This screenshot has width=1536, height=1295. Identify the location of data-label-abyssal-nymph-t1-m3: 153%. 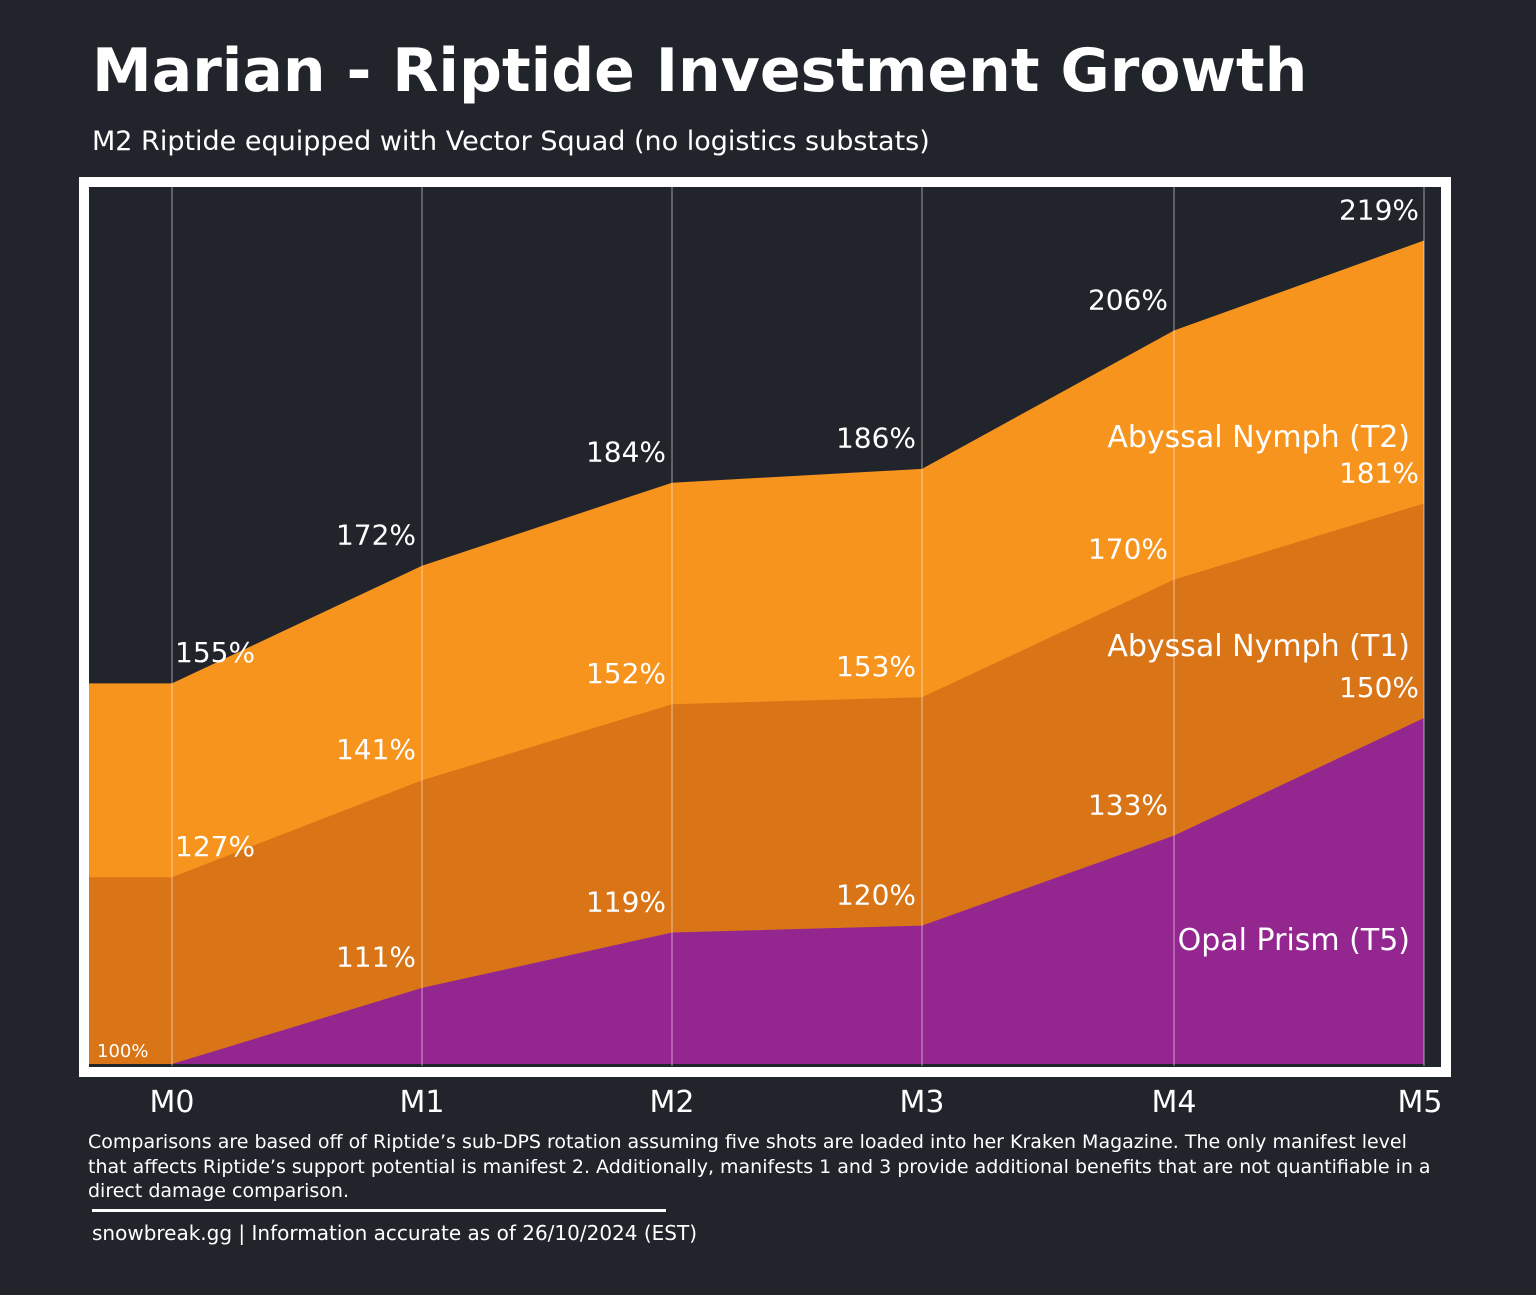
(876, 666).